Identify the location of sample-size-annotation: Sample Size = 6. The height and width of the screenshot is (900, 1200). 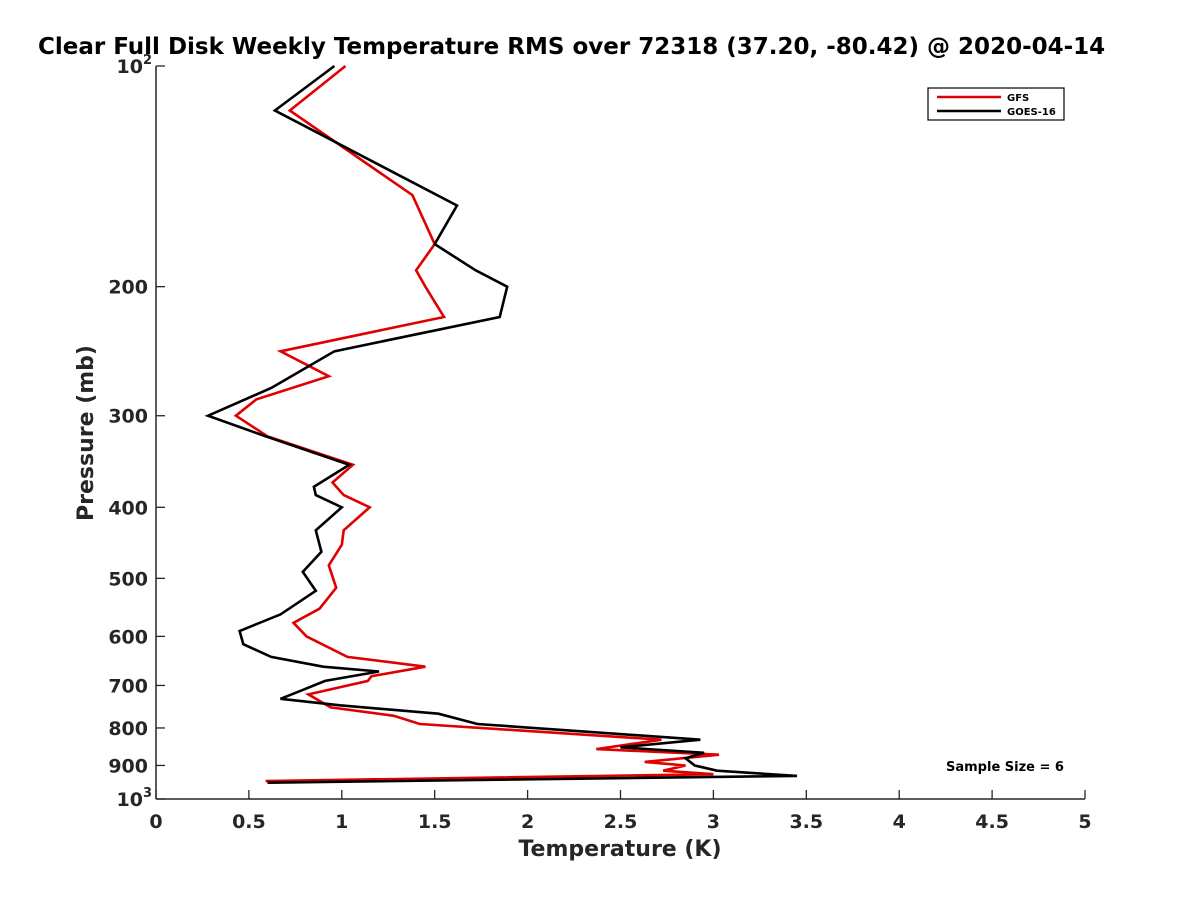
(1005, 767).